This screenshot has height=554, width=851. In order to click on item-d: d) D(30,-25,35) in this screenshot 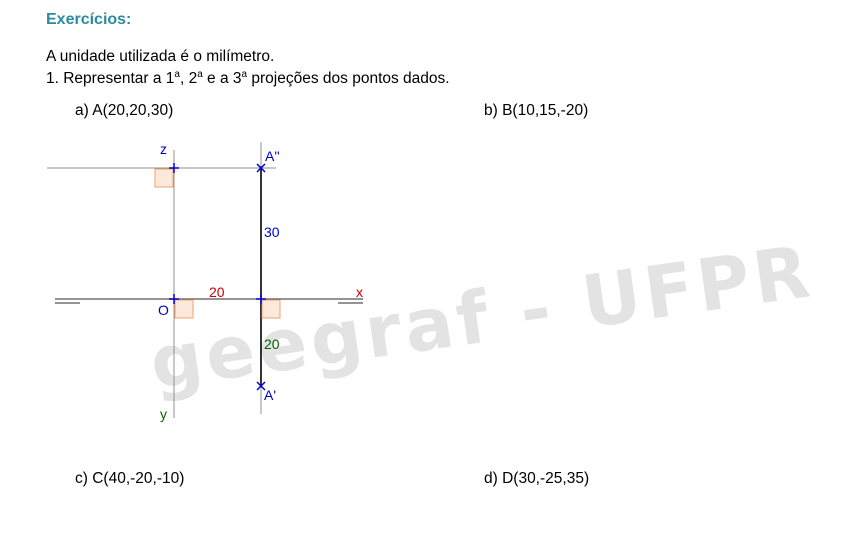, I will do `click(537, 478)`.